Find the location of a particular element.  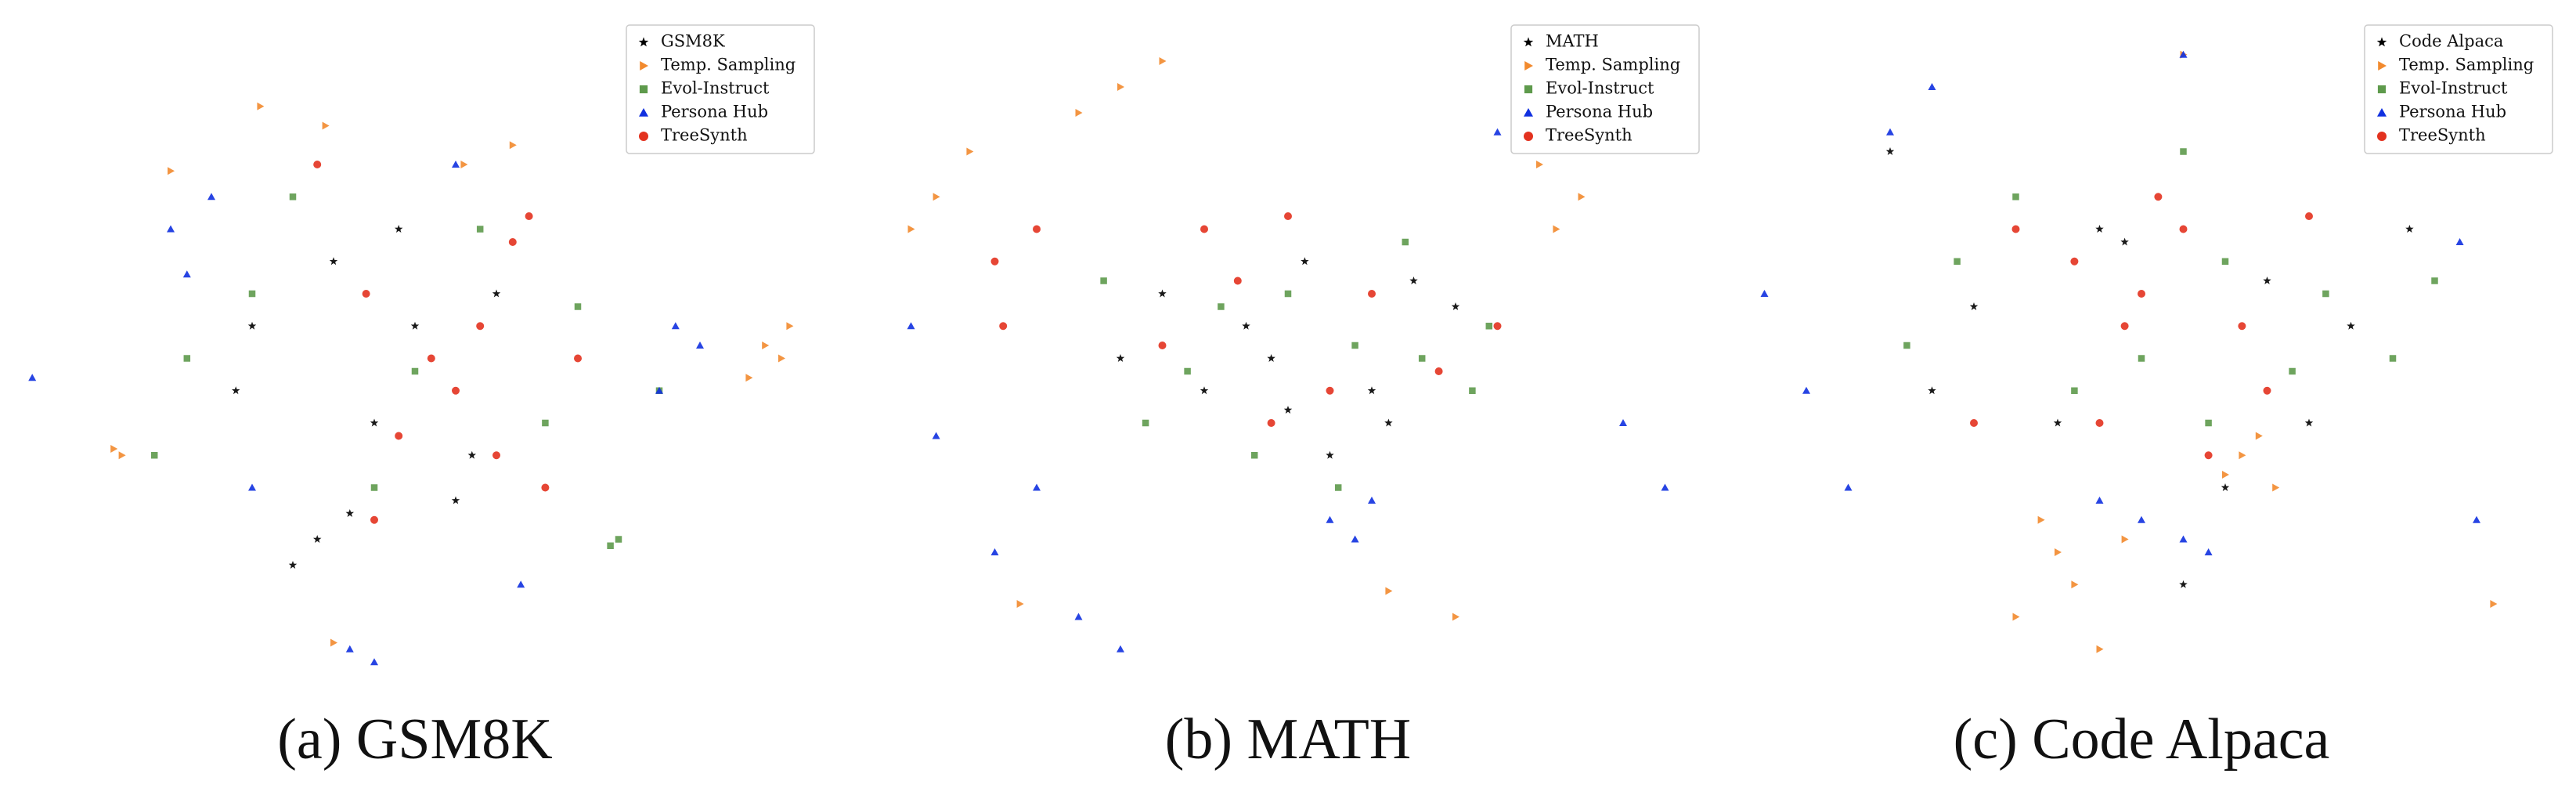

legend-box is located at coordinates (1605, 89).